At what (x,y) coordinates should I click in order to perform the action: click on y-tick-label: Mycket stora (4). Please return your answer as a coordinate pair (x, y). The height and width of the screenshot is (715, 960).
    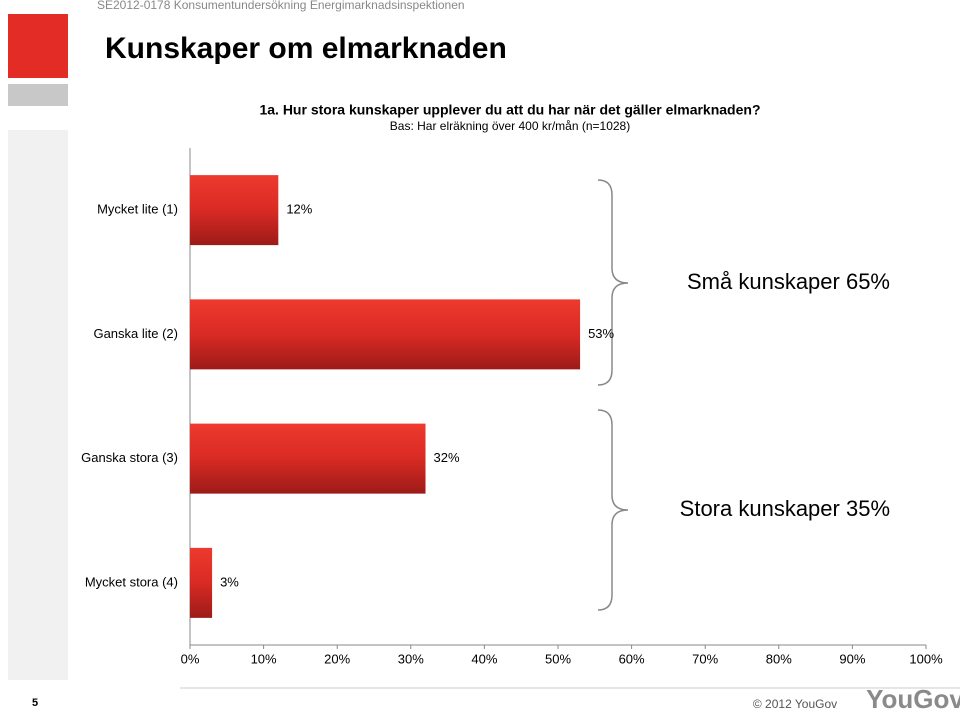
    Looking at the image, I should click on (131, 581).